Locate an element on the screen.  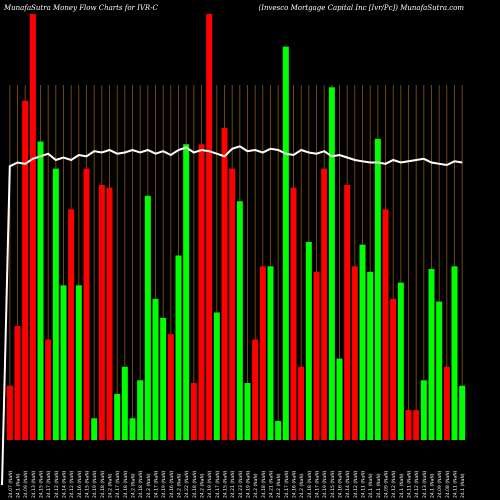
x-tick-label: 24.08 (NaN) is located at coordinates (448, 484).